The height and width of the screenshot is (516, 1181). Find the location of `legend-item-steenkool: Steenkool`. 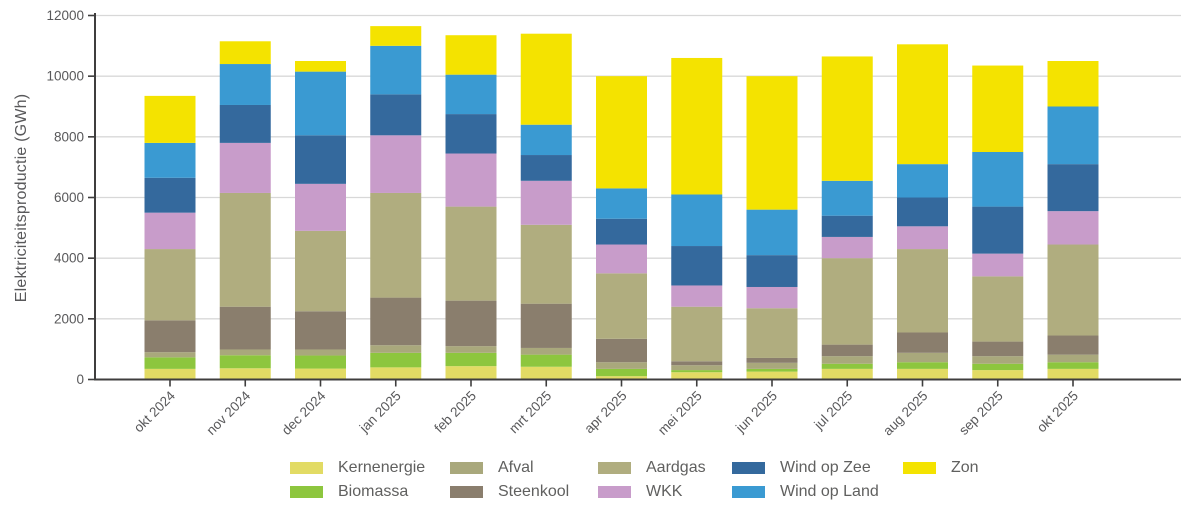

legend-item-steenkool: Steenkool is located at coordinates (524, 492).